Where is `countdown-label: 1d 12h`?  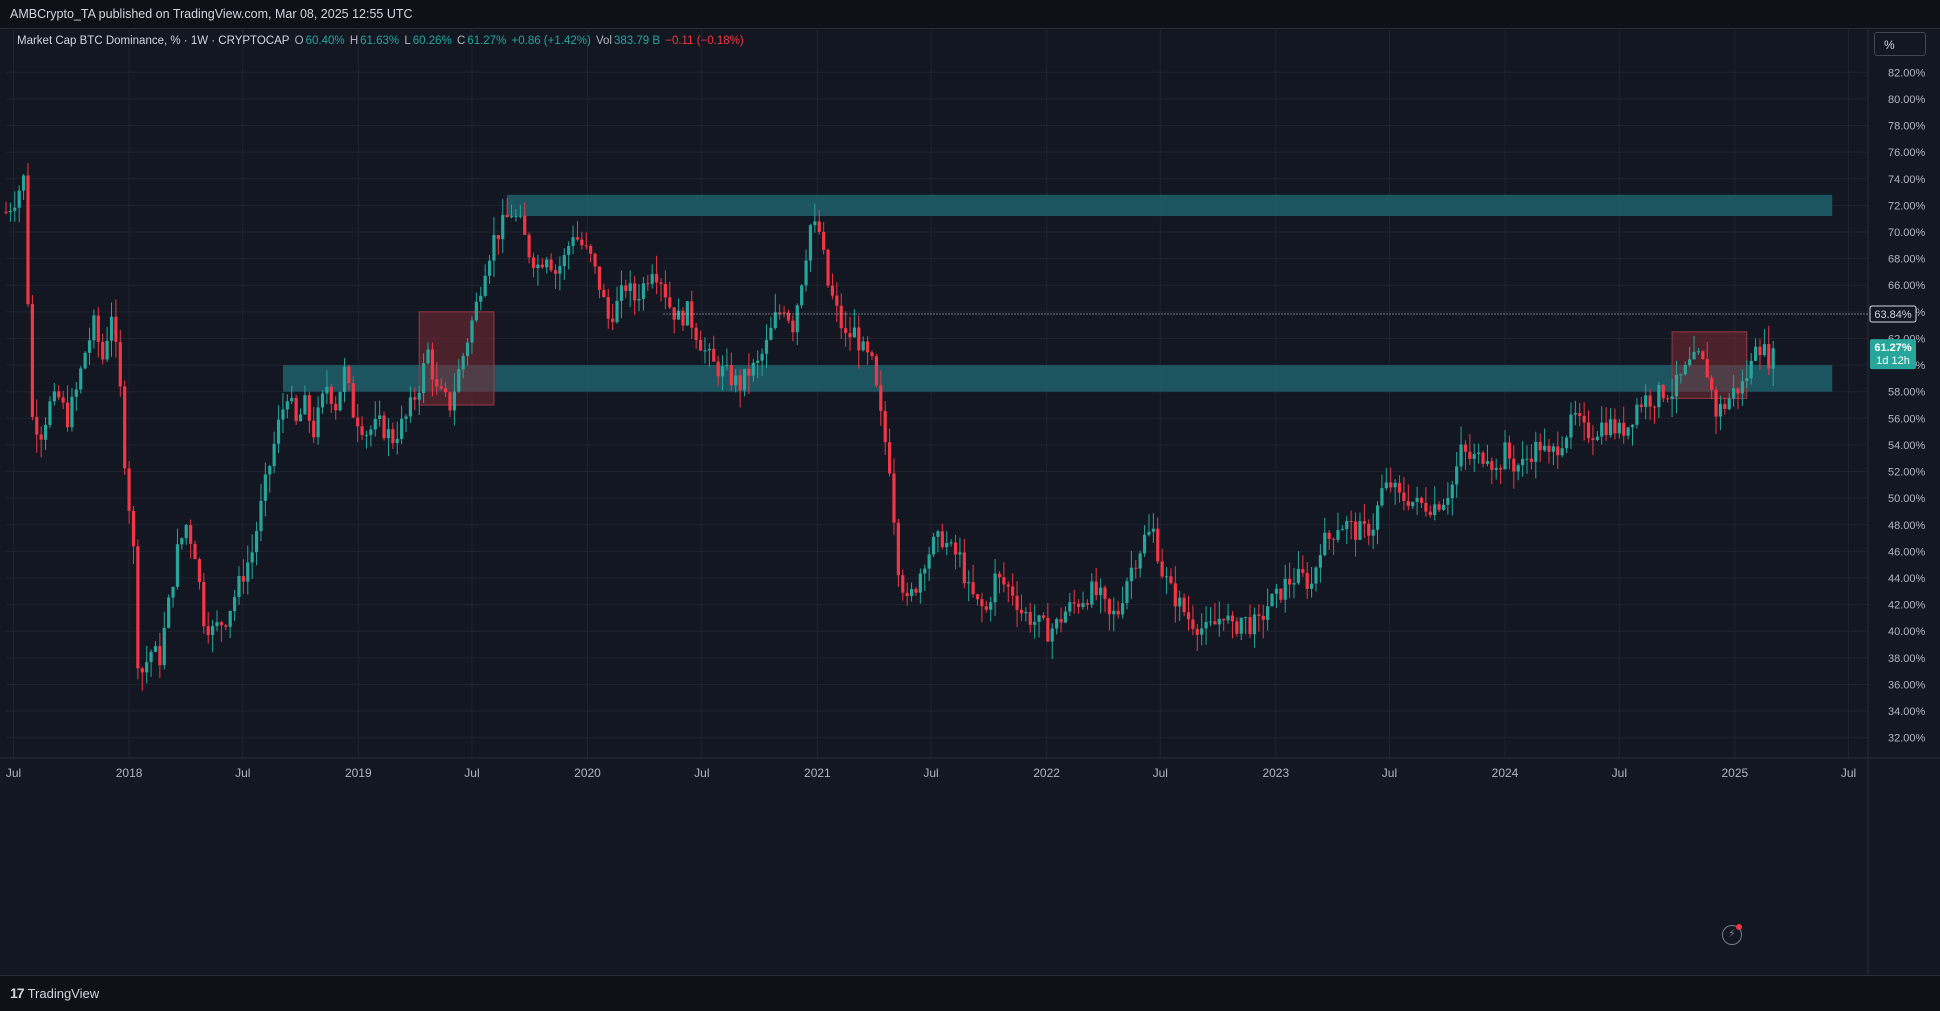 countdown-label: 1d 12h is located at coordinates (1893, 361).